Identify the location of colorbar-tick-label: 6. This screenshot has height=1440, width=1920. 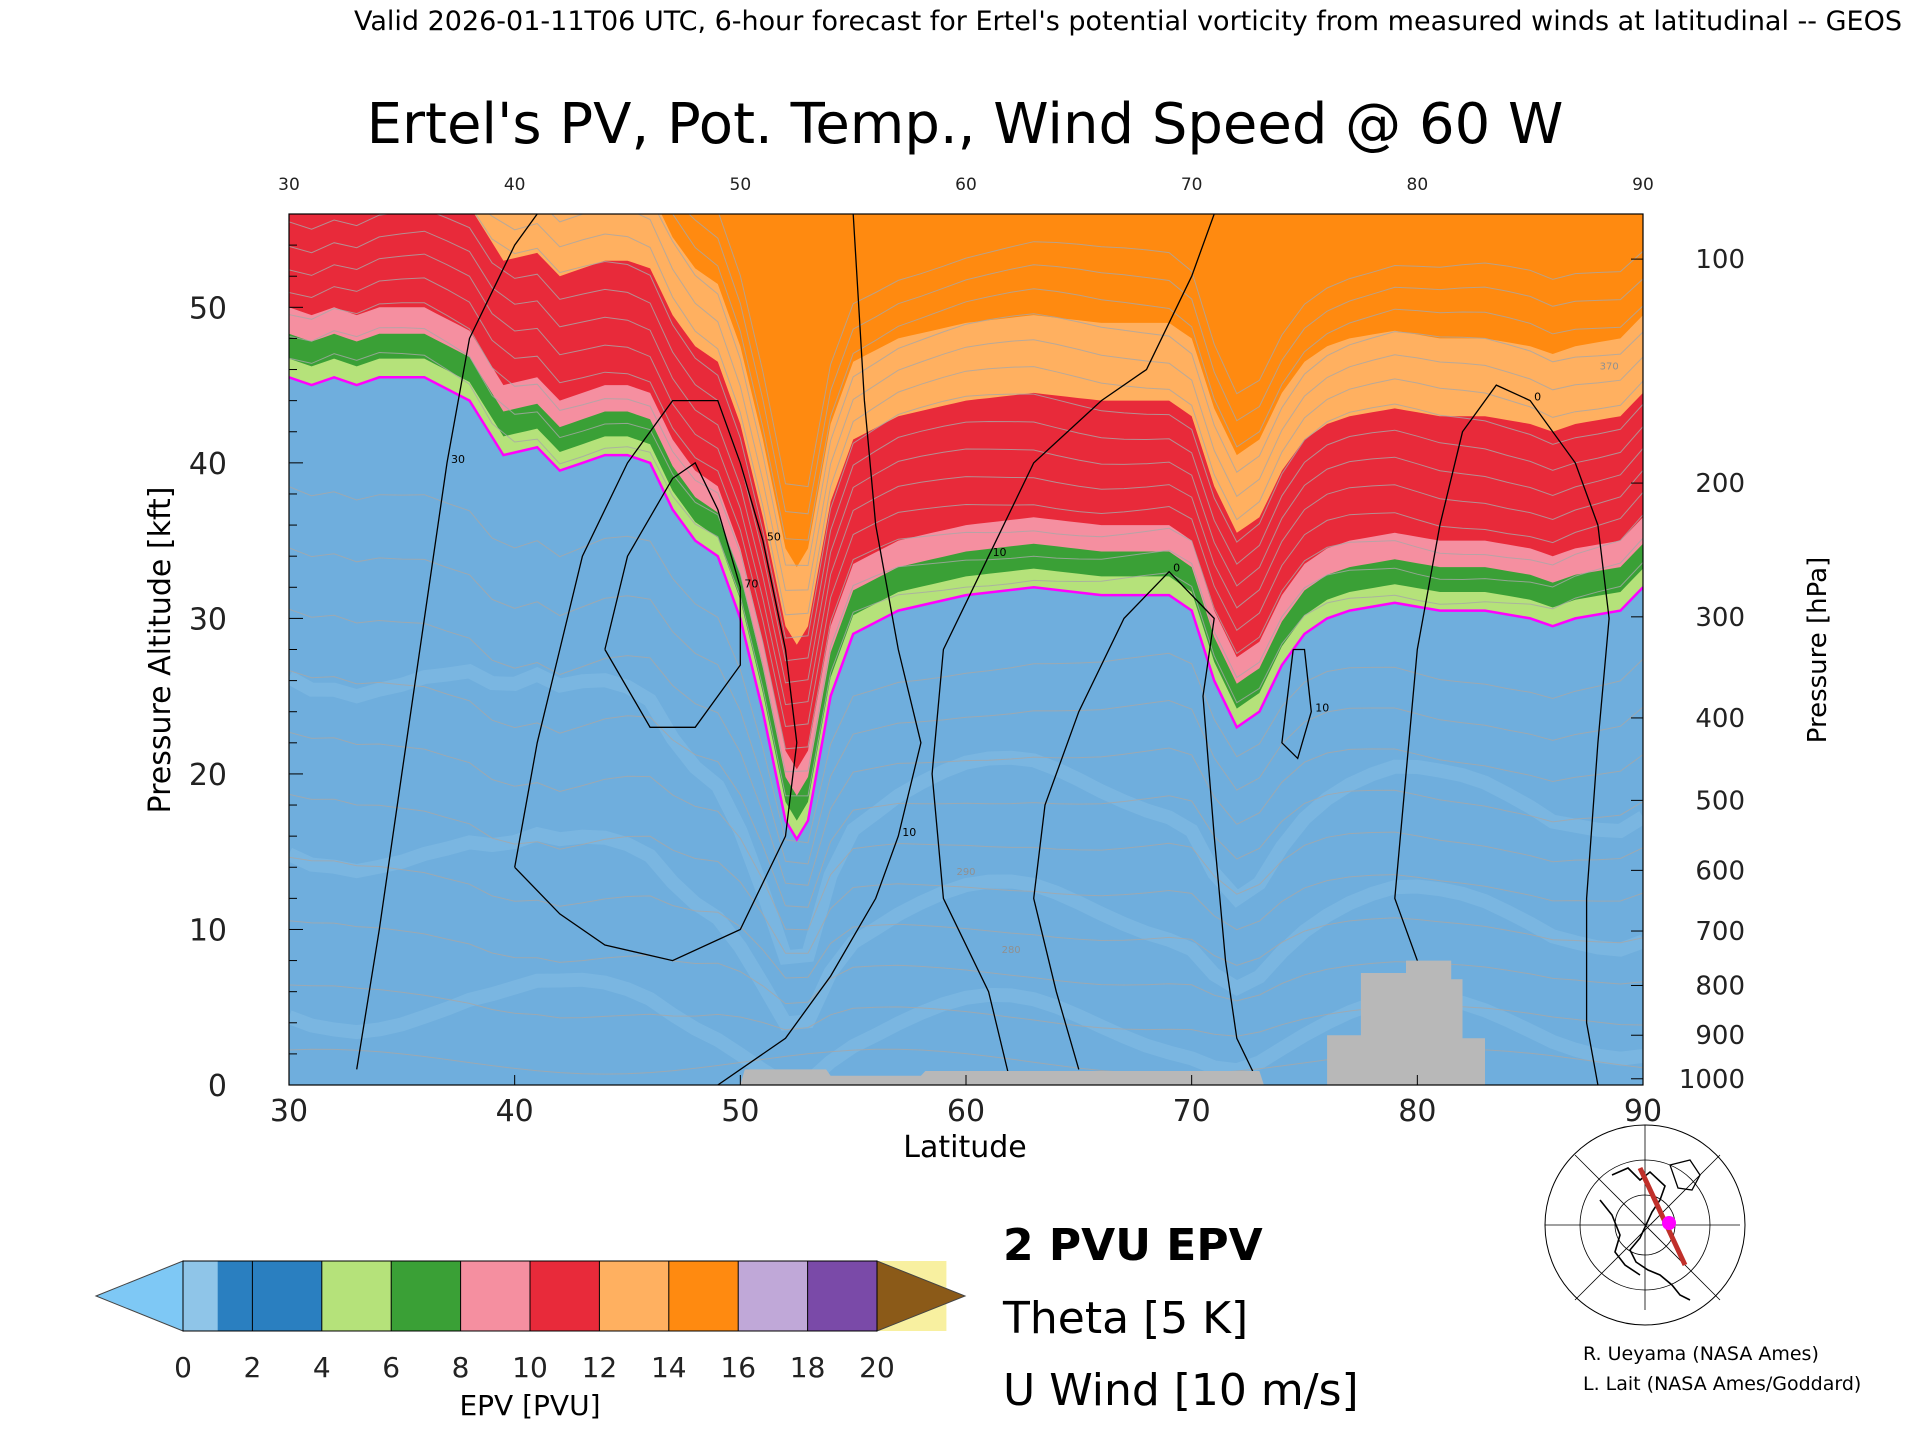
(391, 1367).